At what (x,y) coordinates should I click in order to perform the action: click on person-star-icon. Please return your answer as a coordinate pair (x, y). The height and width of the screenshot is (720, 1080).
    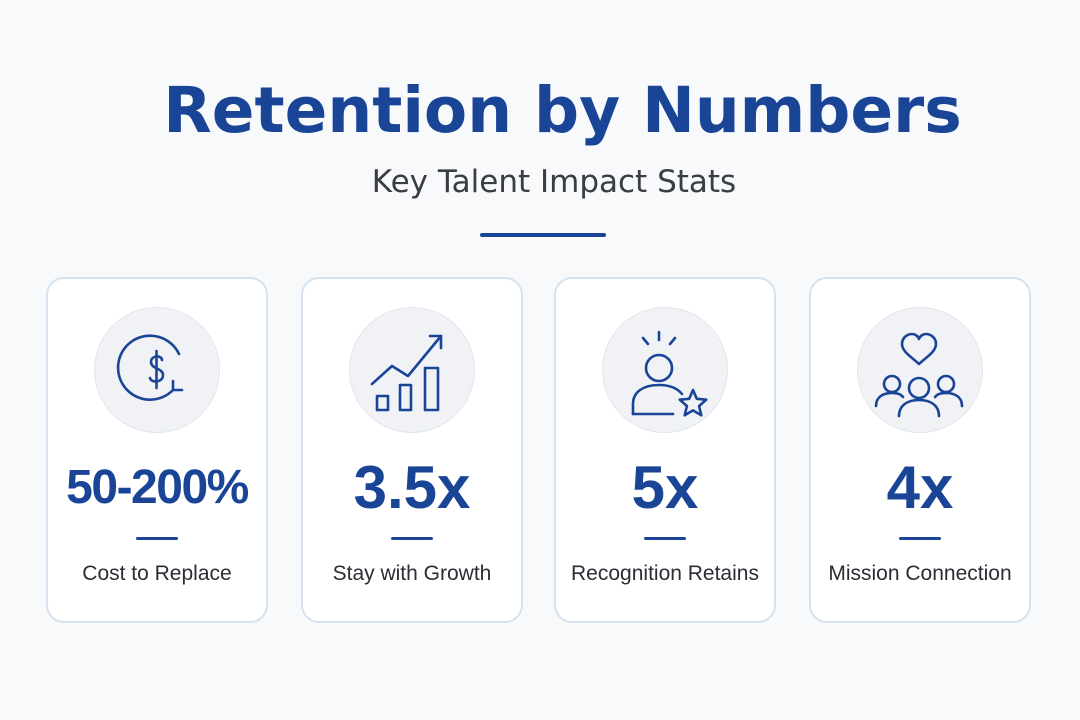
    Looking at the image, I should click on (669, 373).